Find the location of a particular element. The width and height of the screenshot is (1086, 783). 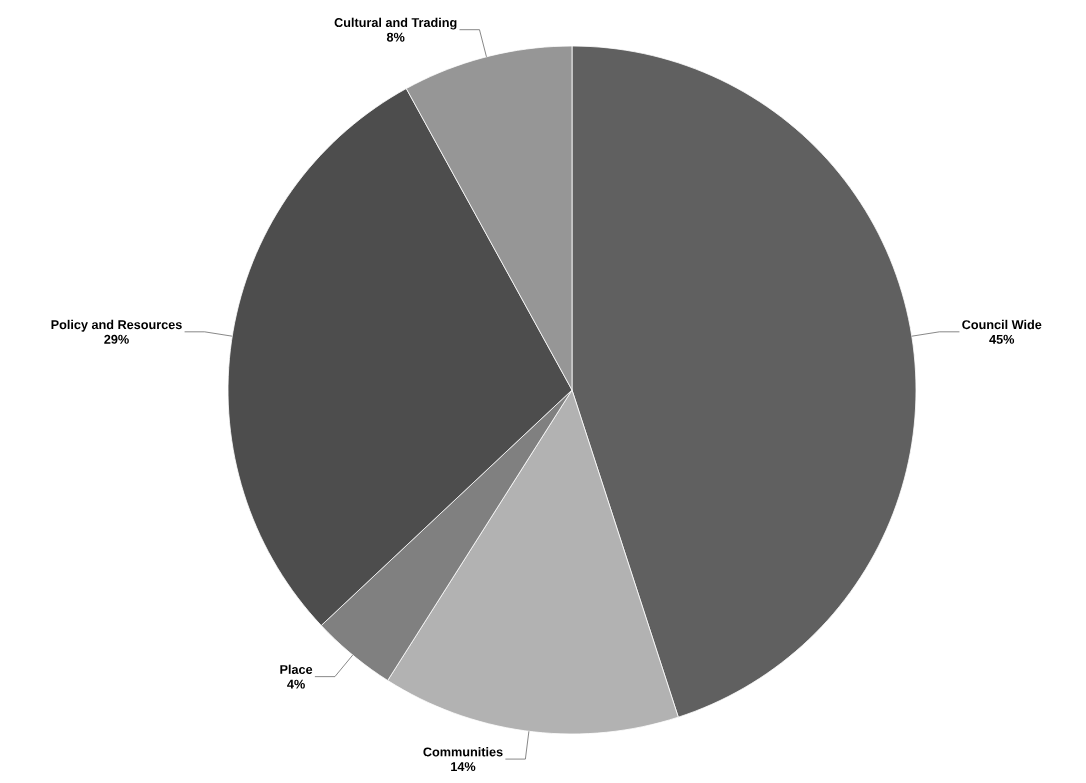

slice-label: Policy and Resources is located at coordinates (116, 325).